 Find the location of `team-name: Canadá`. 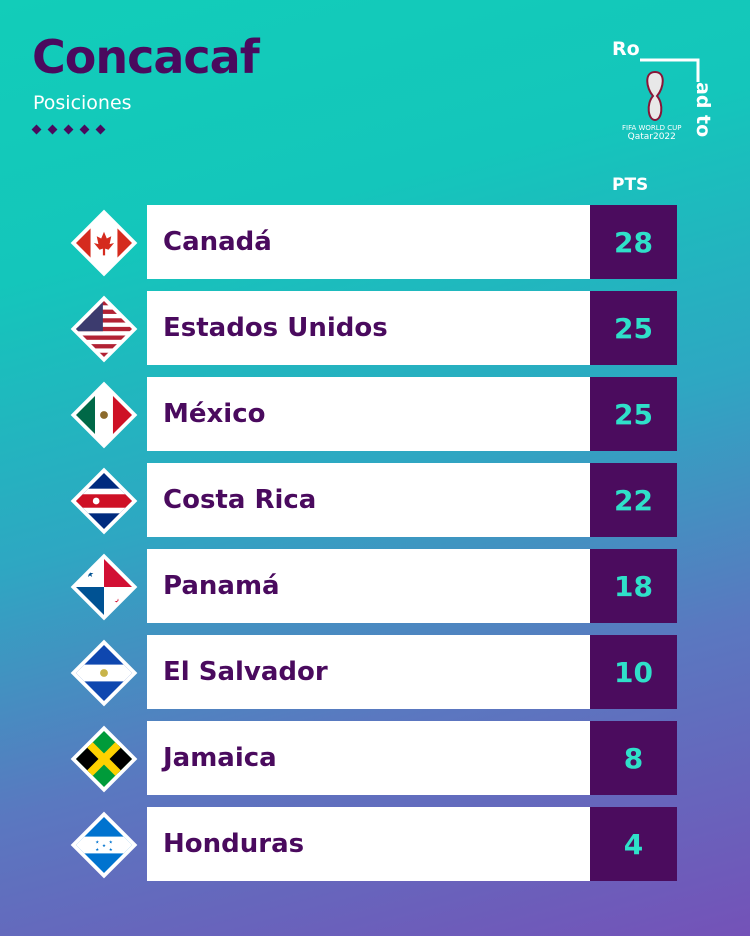

team-name: Canadá is located at coordinates (368, 242).